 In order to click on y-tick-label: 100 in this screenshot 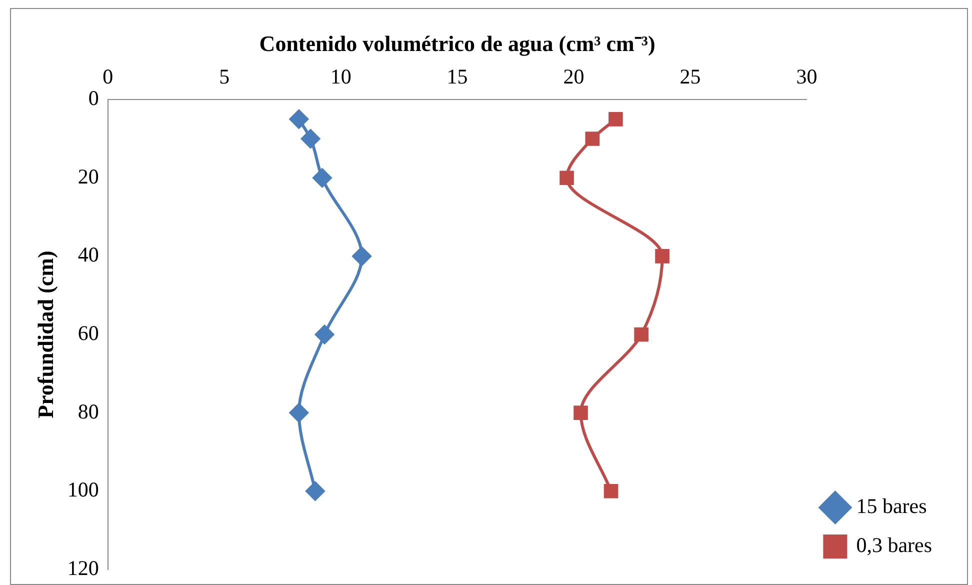, I will do `click(83, 490)`.